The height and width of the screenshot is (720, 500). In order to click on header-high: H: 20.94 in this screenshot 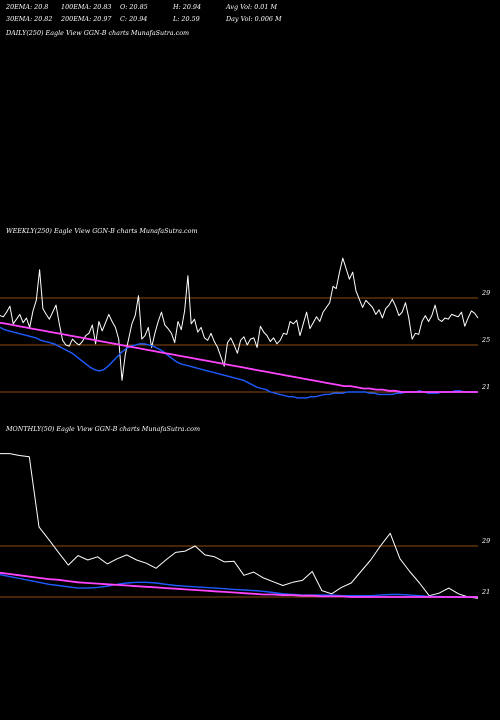, I will do `click(187, 7)`.